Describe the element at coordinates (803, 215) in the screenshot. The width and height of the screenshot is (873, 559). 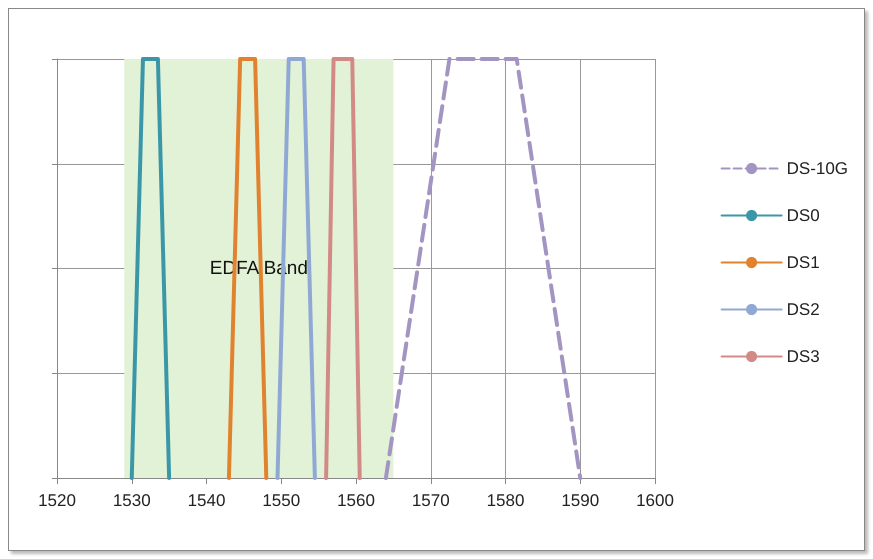
I see `legend-label: DS0` at that location.